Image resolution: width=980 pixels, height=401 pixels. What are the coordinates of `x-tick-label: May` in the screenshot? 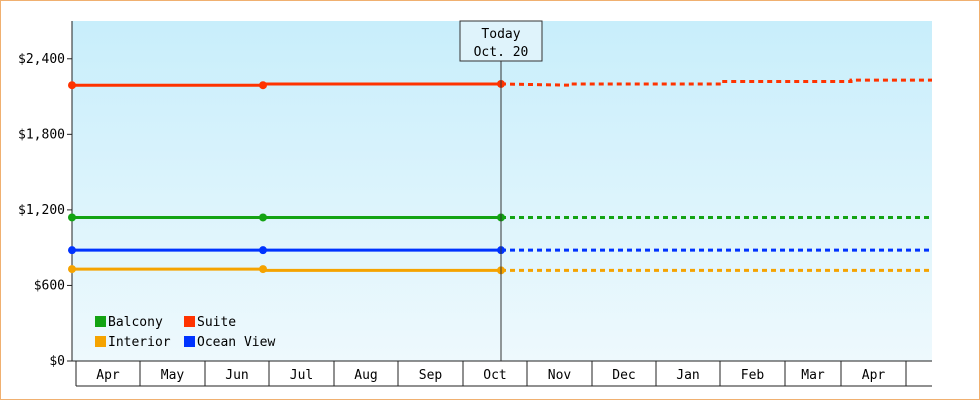 It's located at (173, 375).